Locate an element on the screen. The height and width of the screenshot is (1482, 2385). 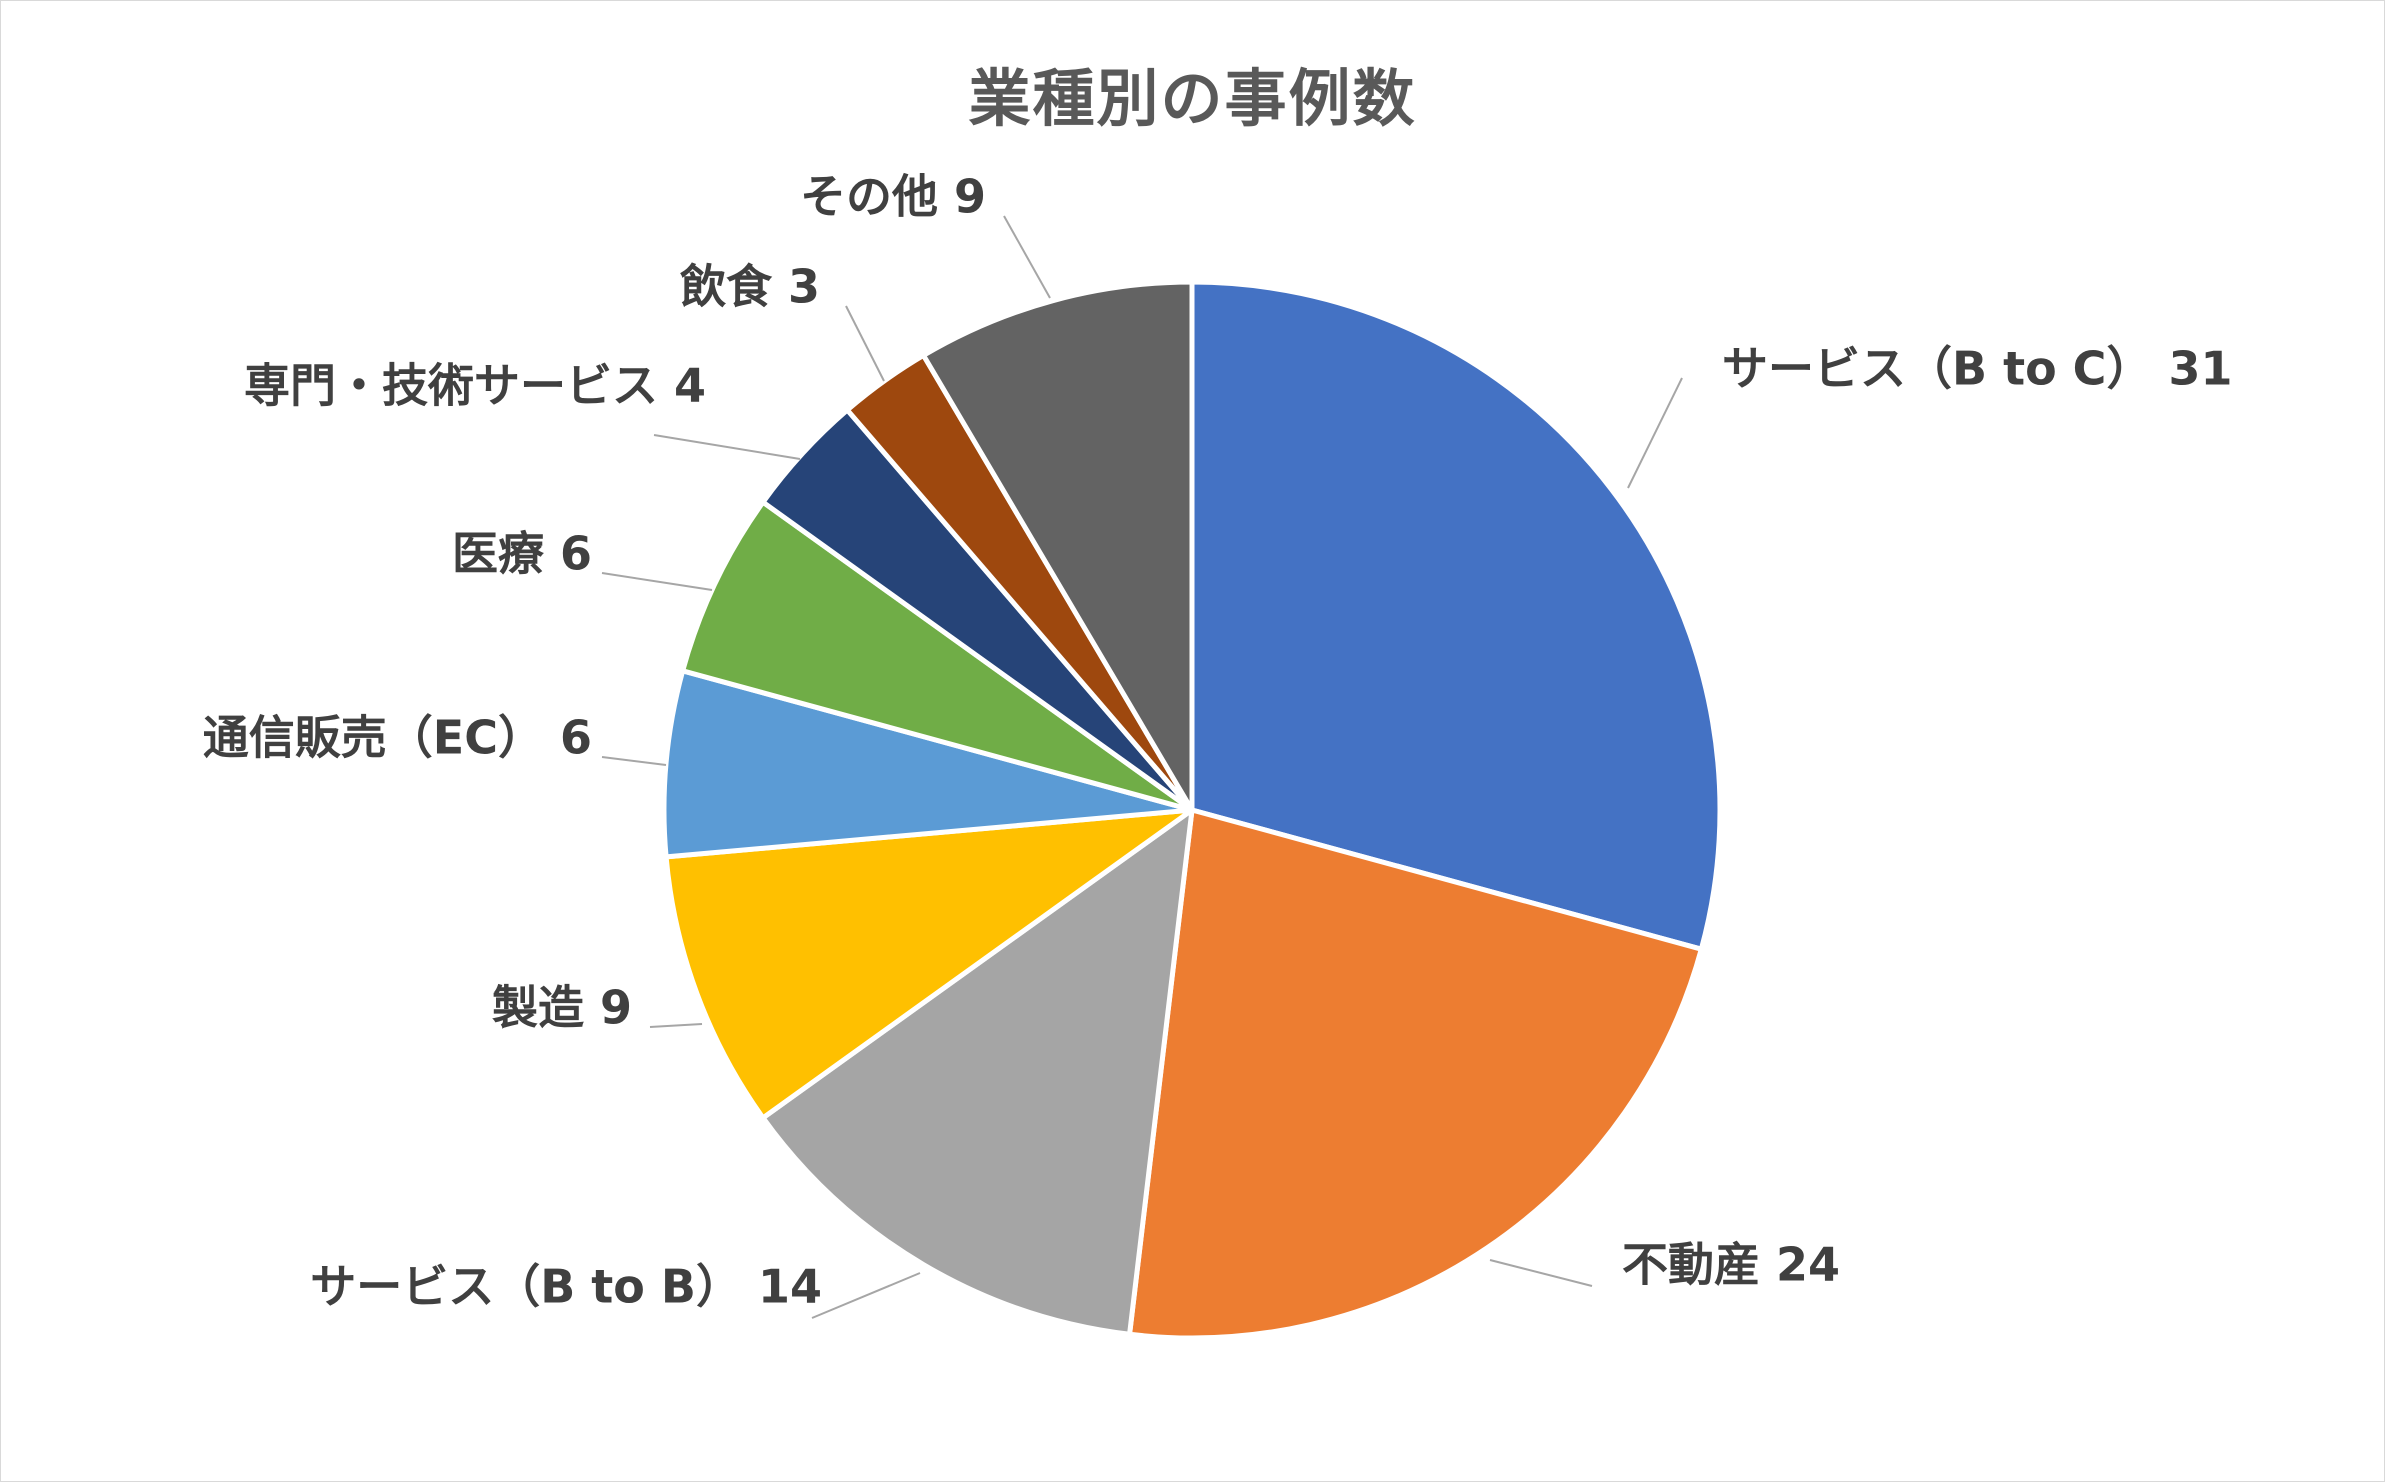
data-label-6: 医療 6 is located at coordinates (522, 554).